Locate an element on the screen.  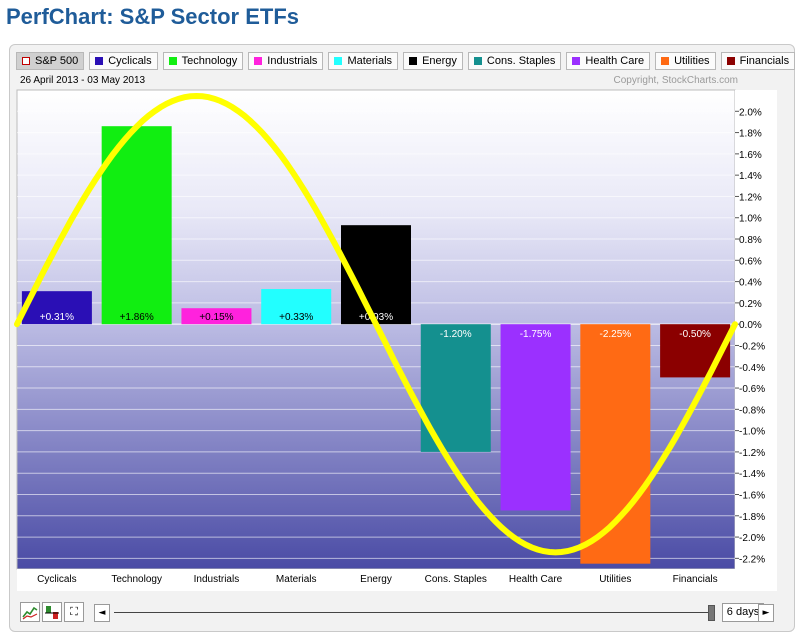
period-slider-handle is located at coordinates (711, 613).